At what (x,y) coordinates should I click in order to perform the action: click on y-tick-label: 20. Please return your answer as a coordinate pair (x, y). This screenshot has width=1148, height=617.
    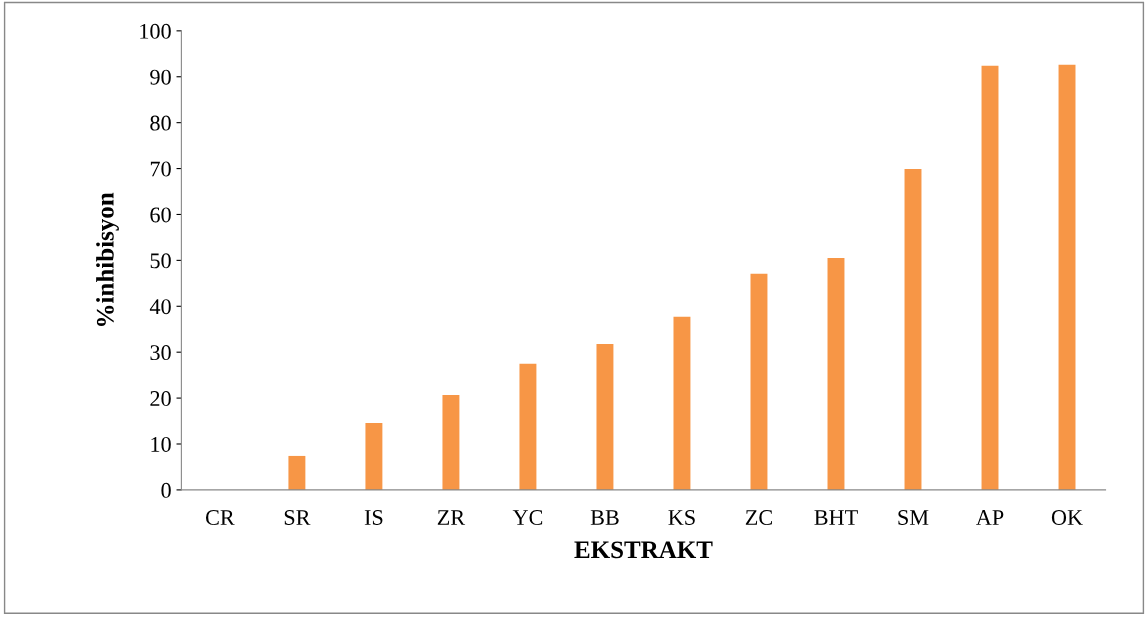
    Looking at the image, I should click on (160, 399).